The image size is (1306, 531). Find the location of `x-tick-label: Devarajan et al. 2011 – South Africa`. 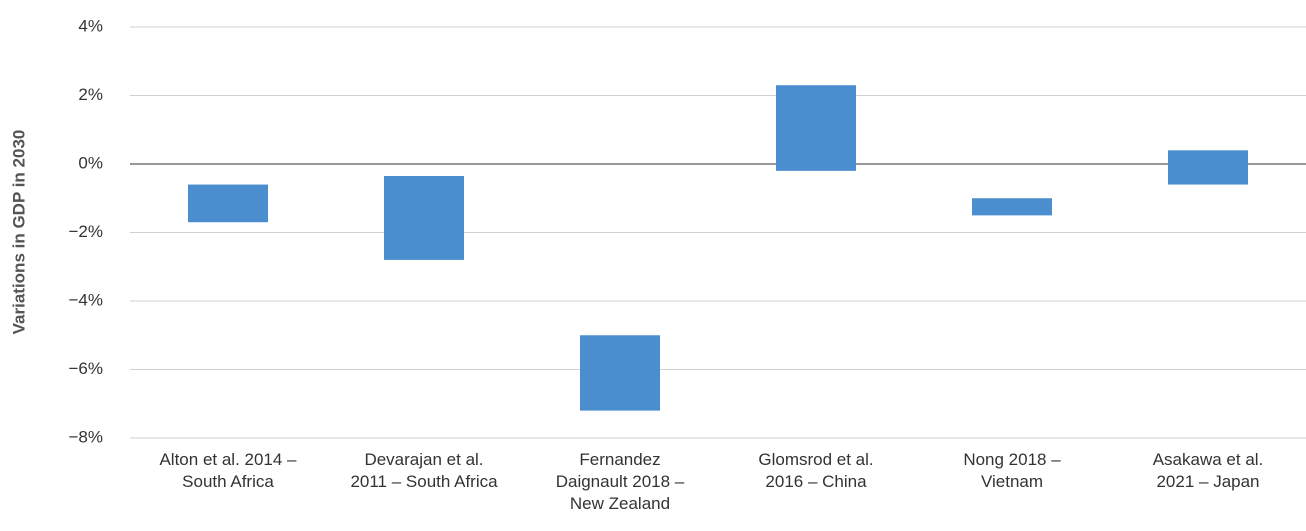

x-tick-label: Devarajan et al. 2011 – South Africa is located at coordinates (424, 470).